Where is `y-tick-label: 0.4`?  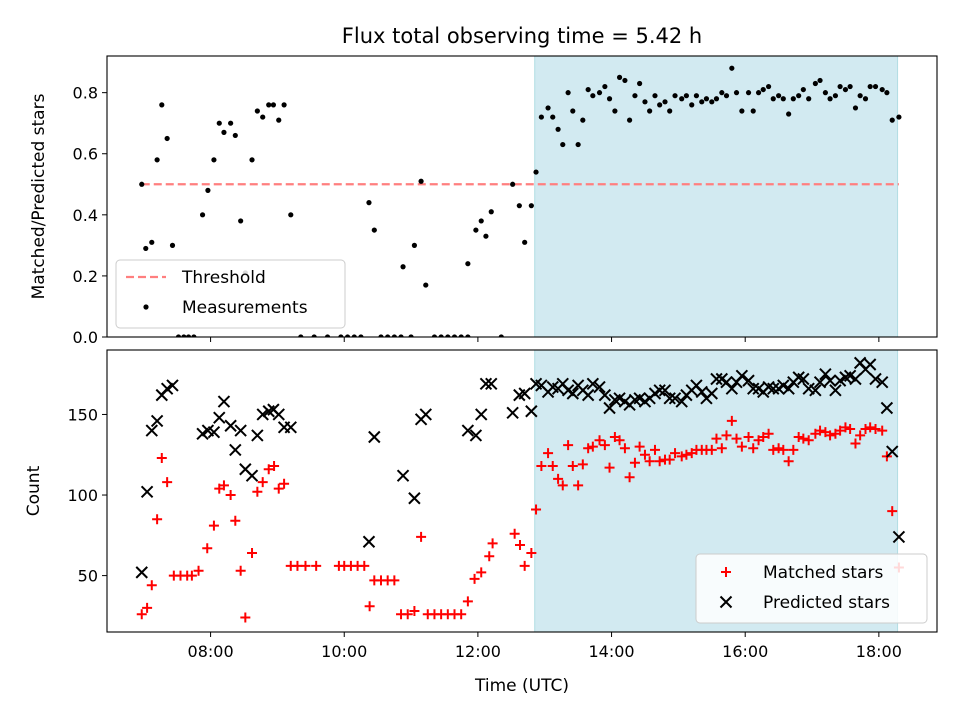
y-tick-label: 0.4 is located at coordinates (85, 215).